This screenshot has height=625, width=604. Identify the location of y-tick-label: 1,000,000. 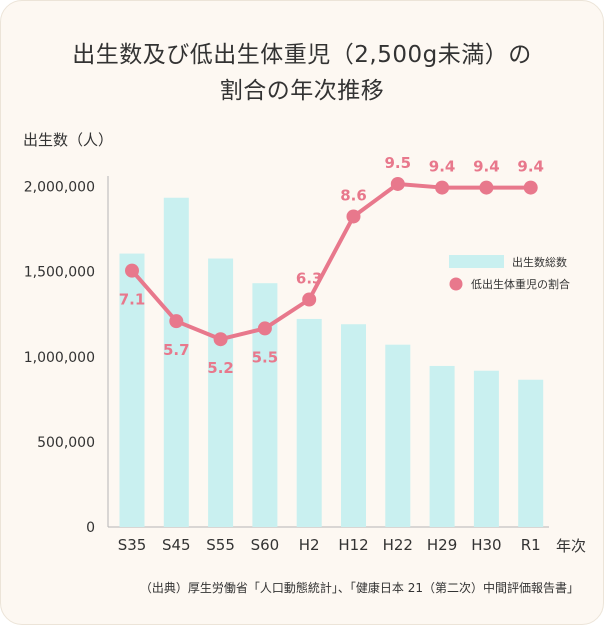
(59, 358).